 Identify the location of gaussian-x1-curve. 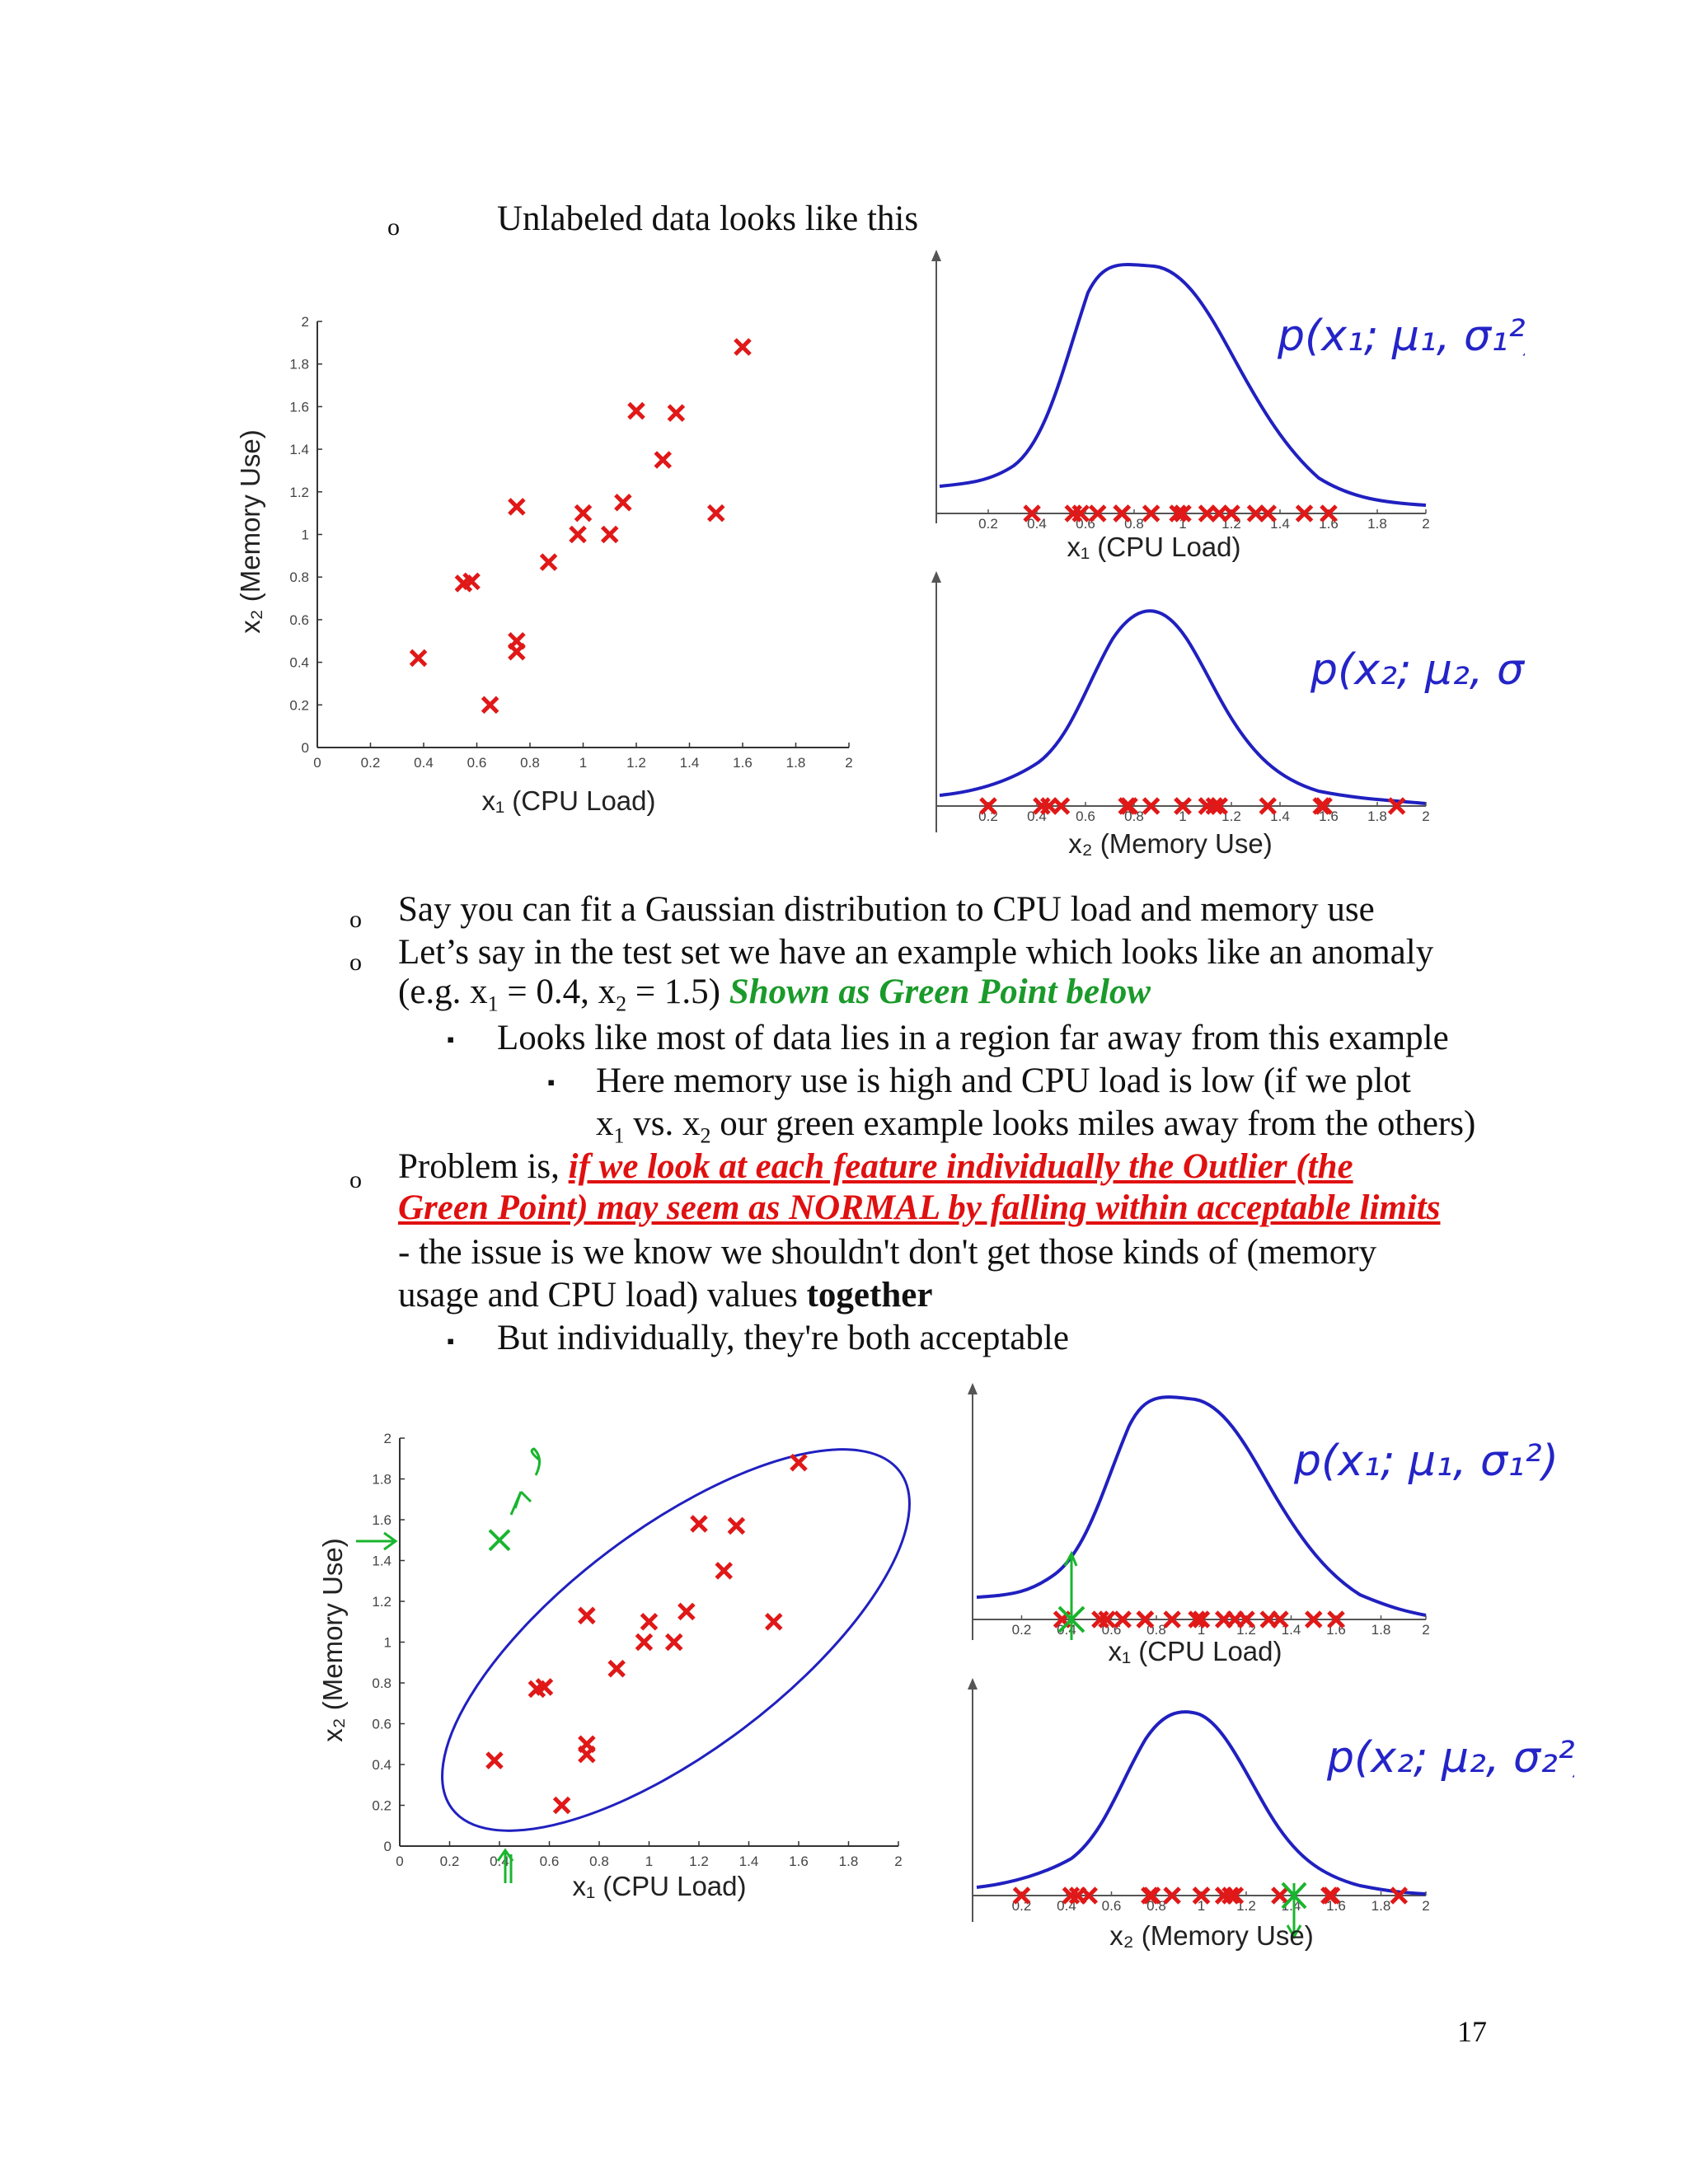
(1183, 385).